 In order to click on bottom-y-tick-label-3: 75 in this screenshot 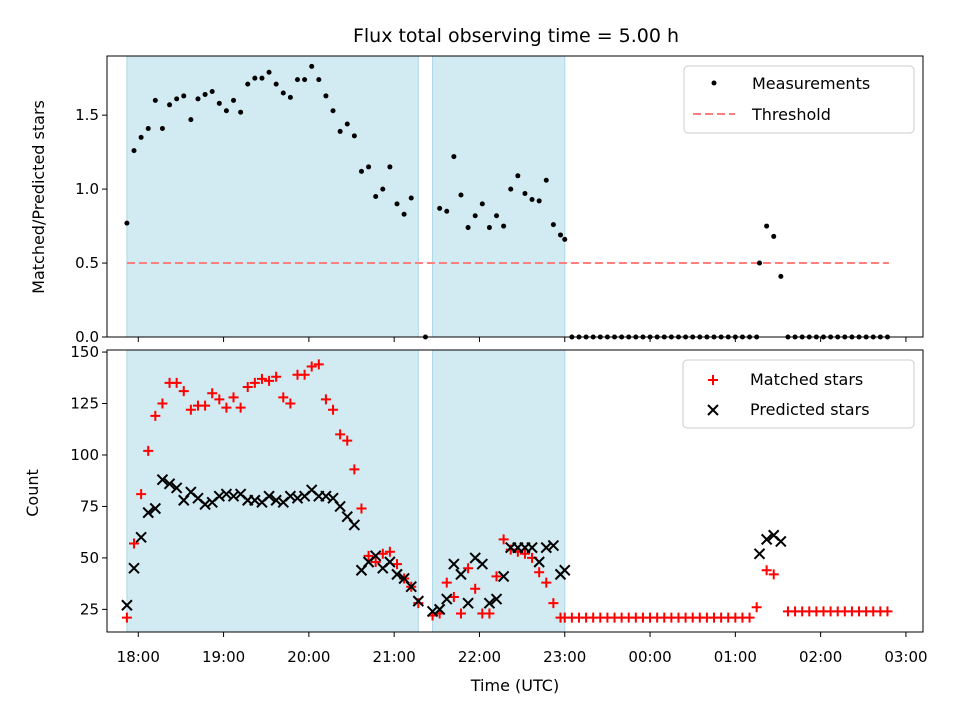, I will do `click(89, 506)`.